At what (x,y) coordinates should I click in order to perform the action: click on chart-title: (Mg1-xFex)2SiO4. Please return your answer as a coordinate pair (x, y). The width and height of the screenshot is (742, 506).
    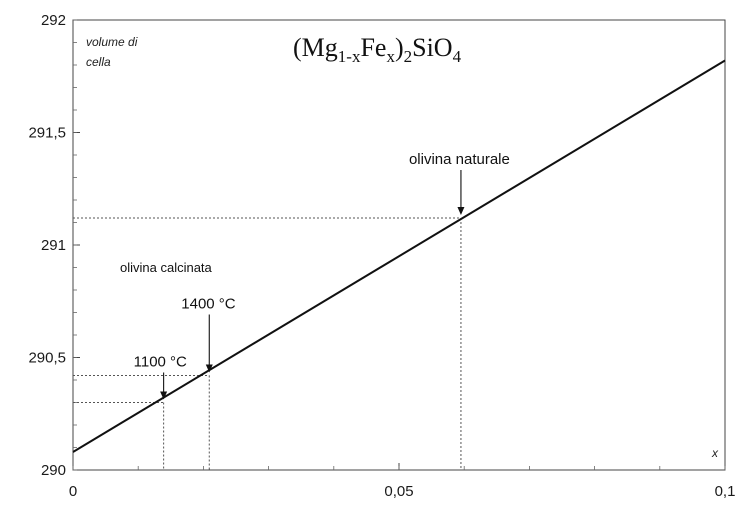
    Looking at the image, I should click on (377, 49).